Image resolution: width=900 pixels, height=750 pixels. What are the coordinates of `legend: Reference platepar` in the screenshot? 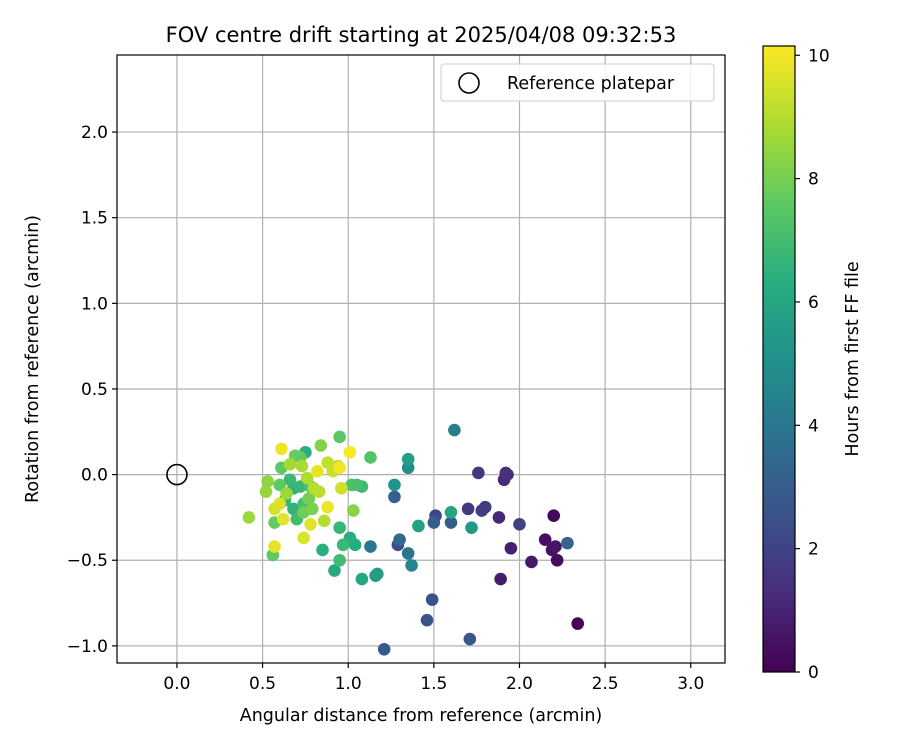 It's located at (577, 82).